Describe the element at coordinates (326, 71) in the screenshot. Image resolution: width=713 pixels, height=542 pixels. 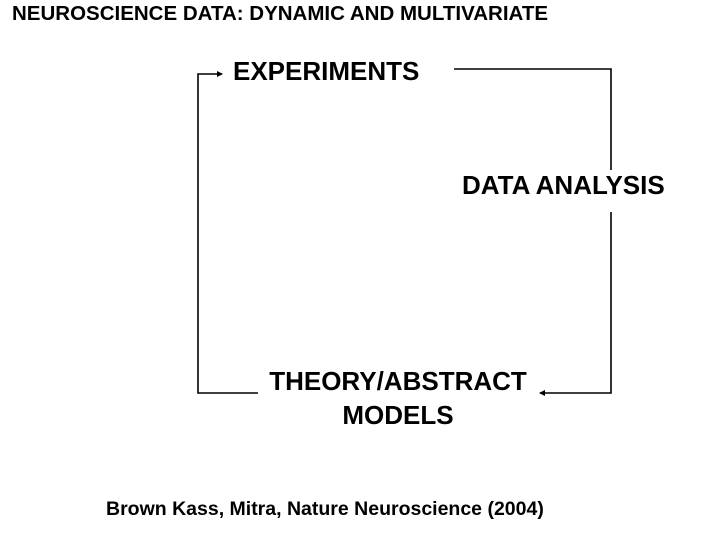
I see `node-experiments: EXPERIMENTS` at that location.